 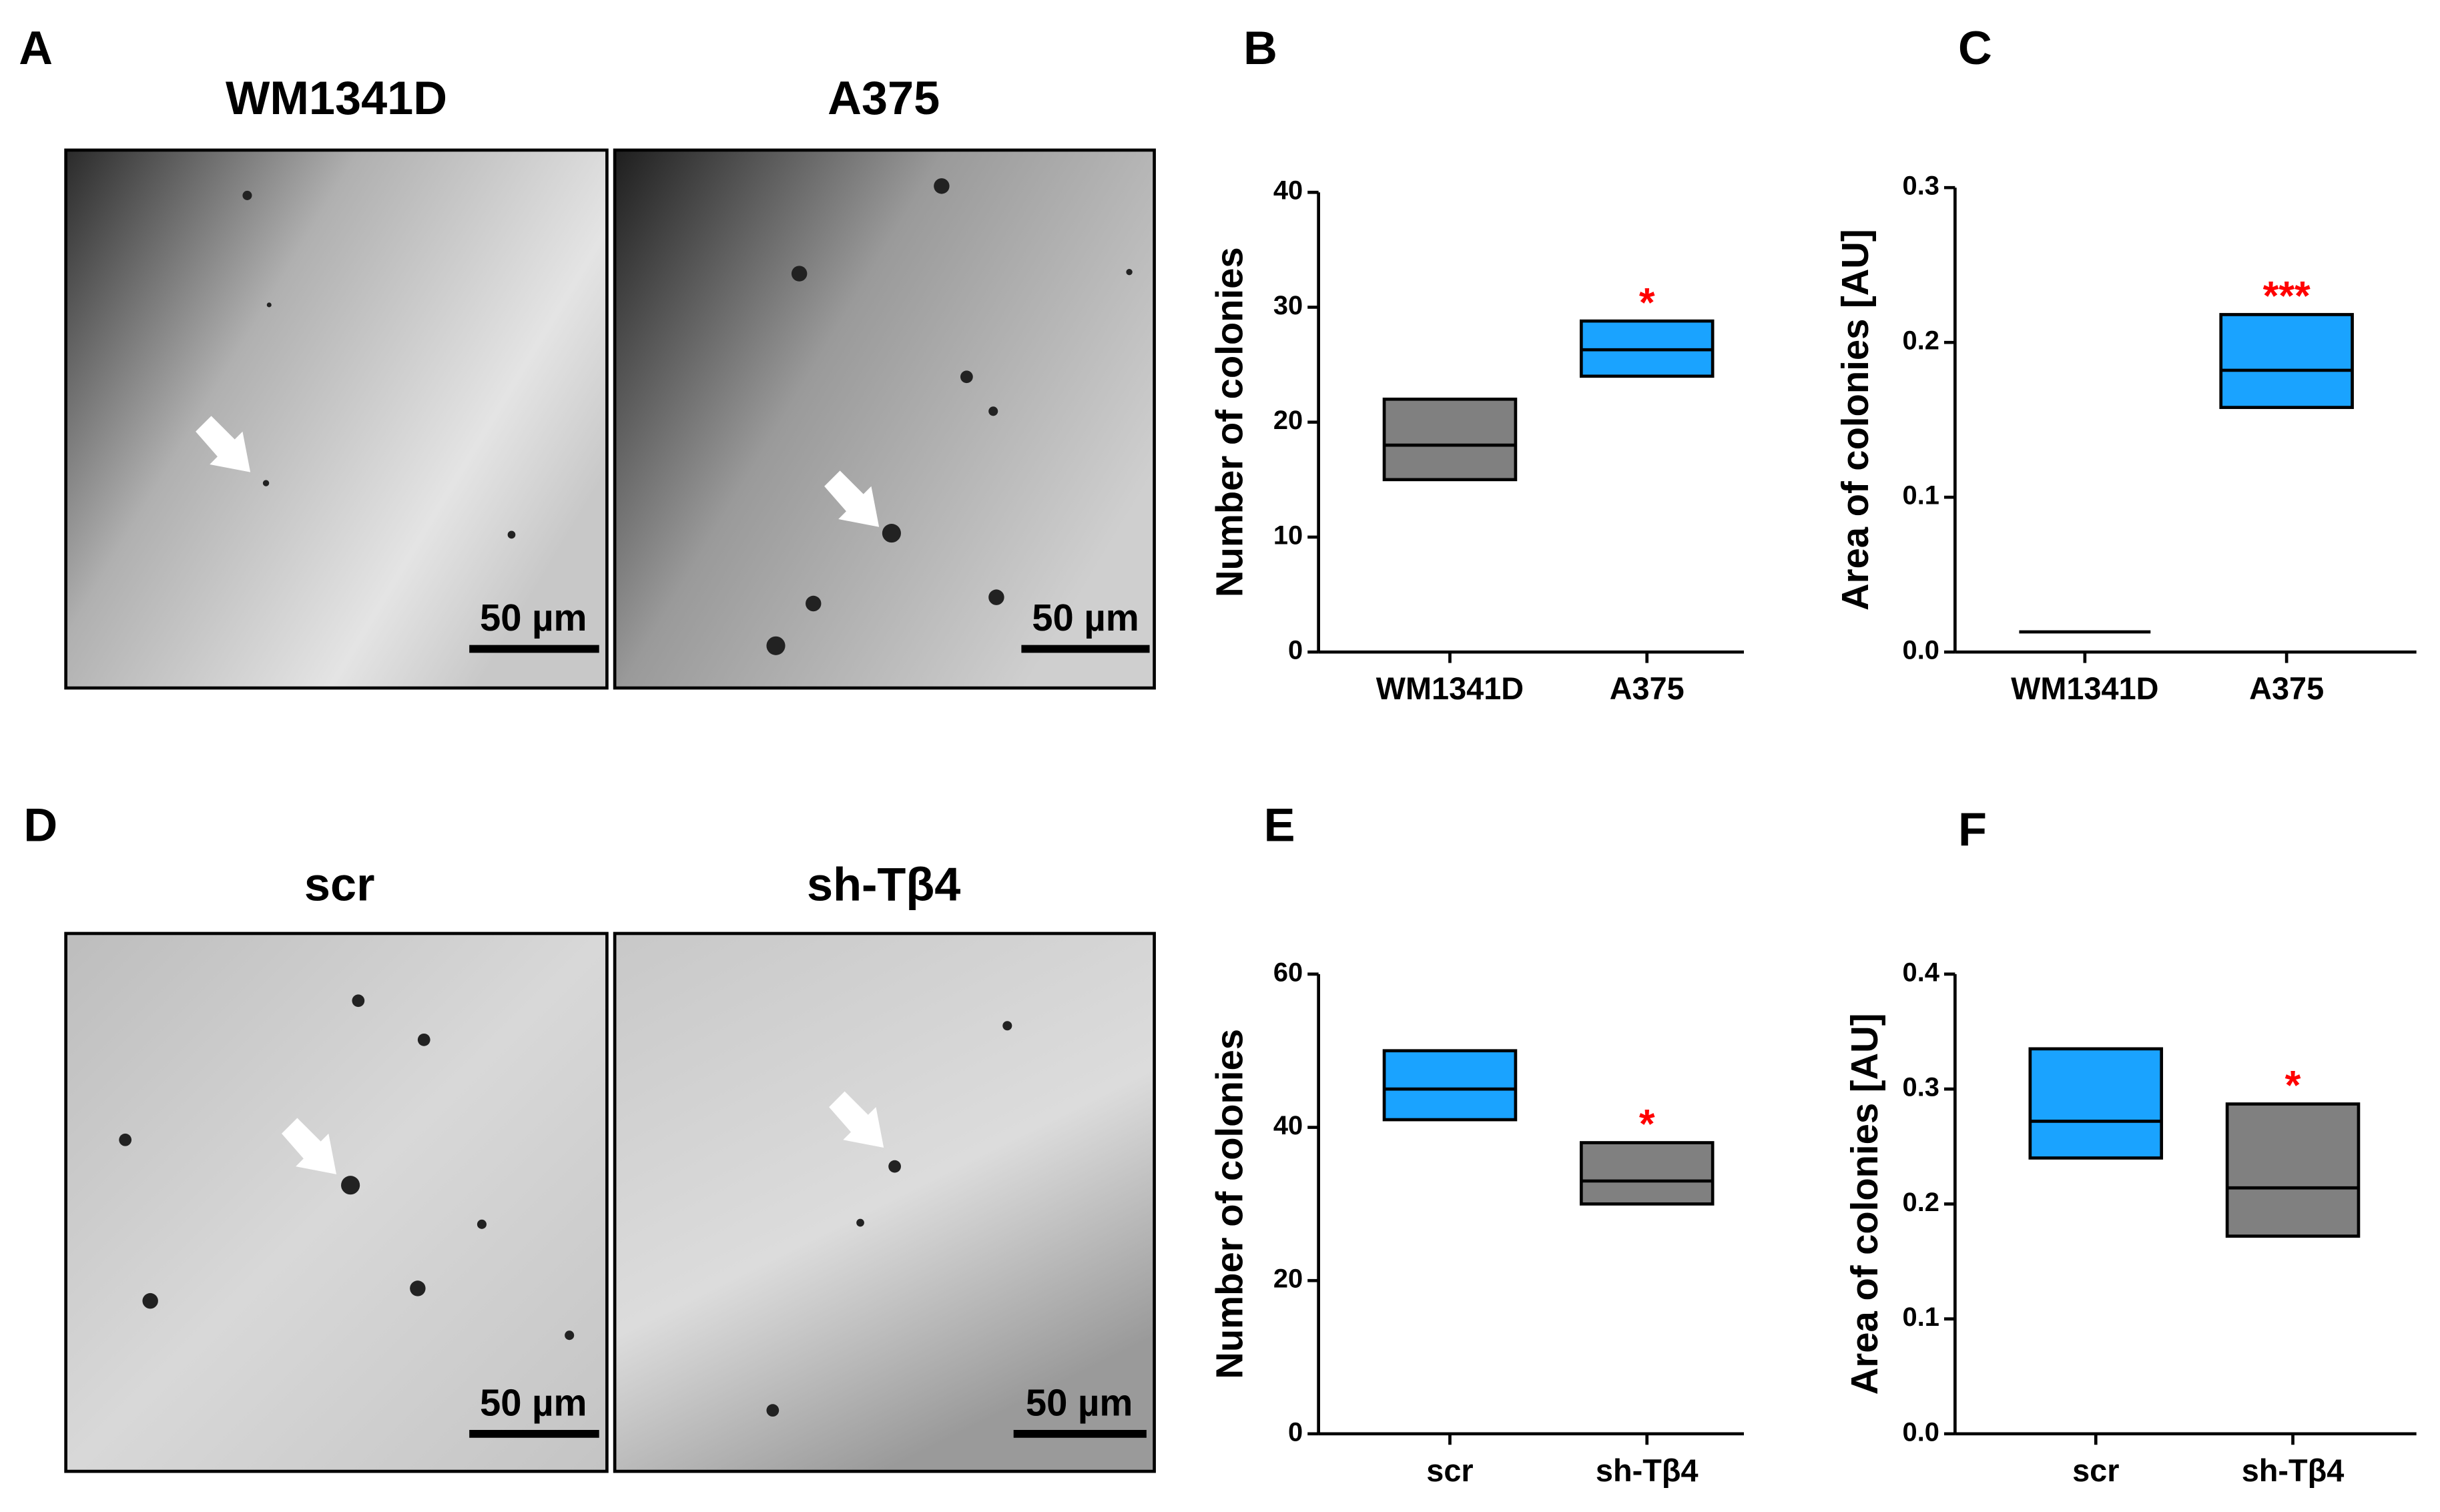 I want to click on panel-label: F, so click(x=1973, y=829).